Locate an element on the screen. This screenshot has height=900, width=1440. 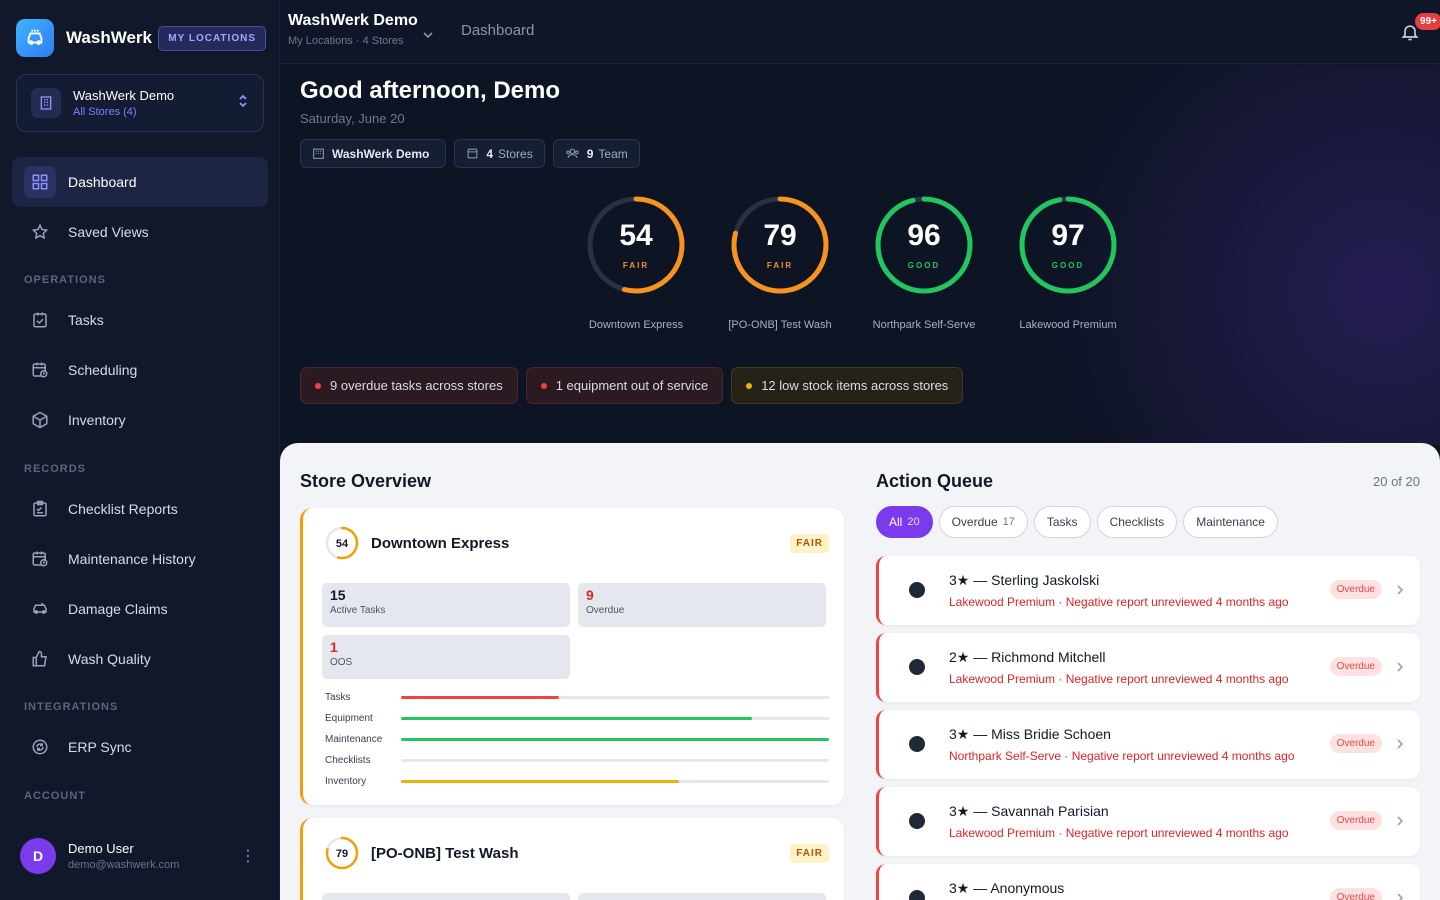
sidebar-item-inventory: Inventory is located at coordinates (140, 420).